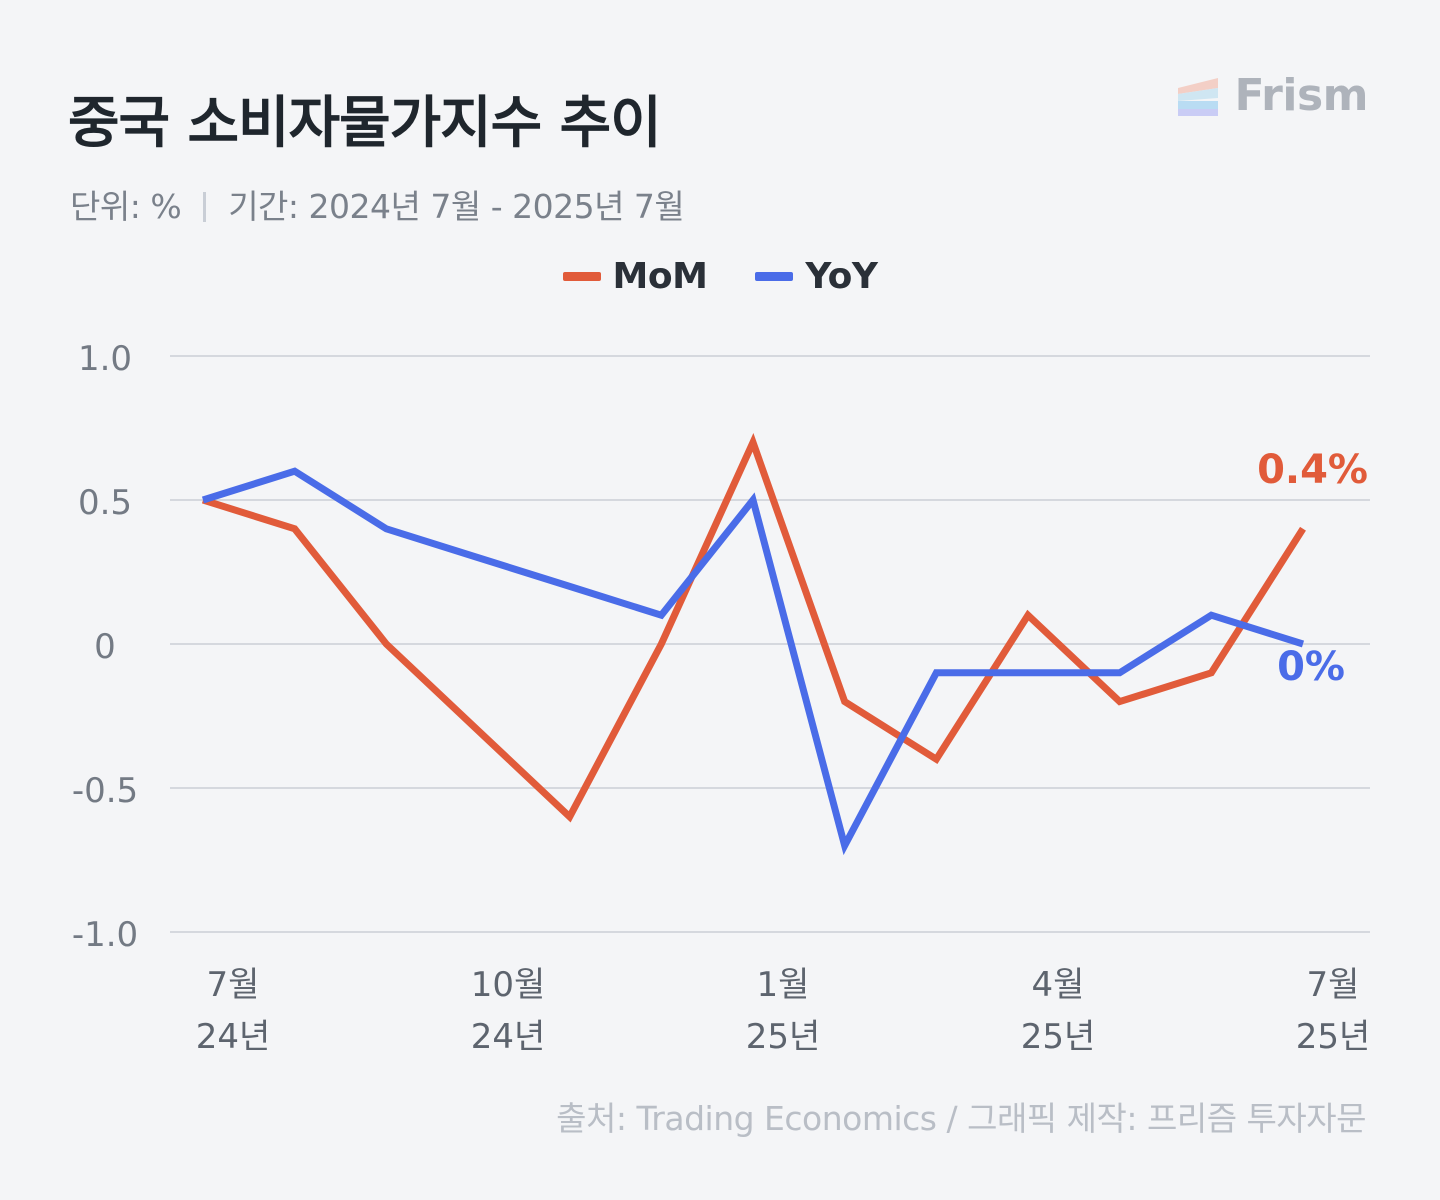 This screenshot has height=1200, width=1440. What do you see at coordinates (105, 503) in the screenshot?
I see `y-tick-label: 0.5` at bounding box center [105, 503].